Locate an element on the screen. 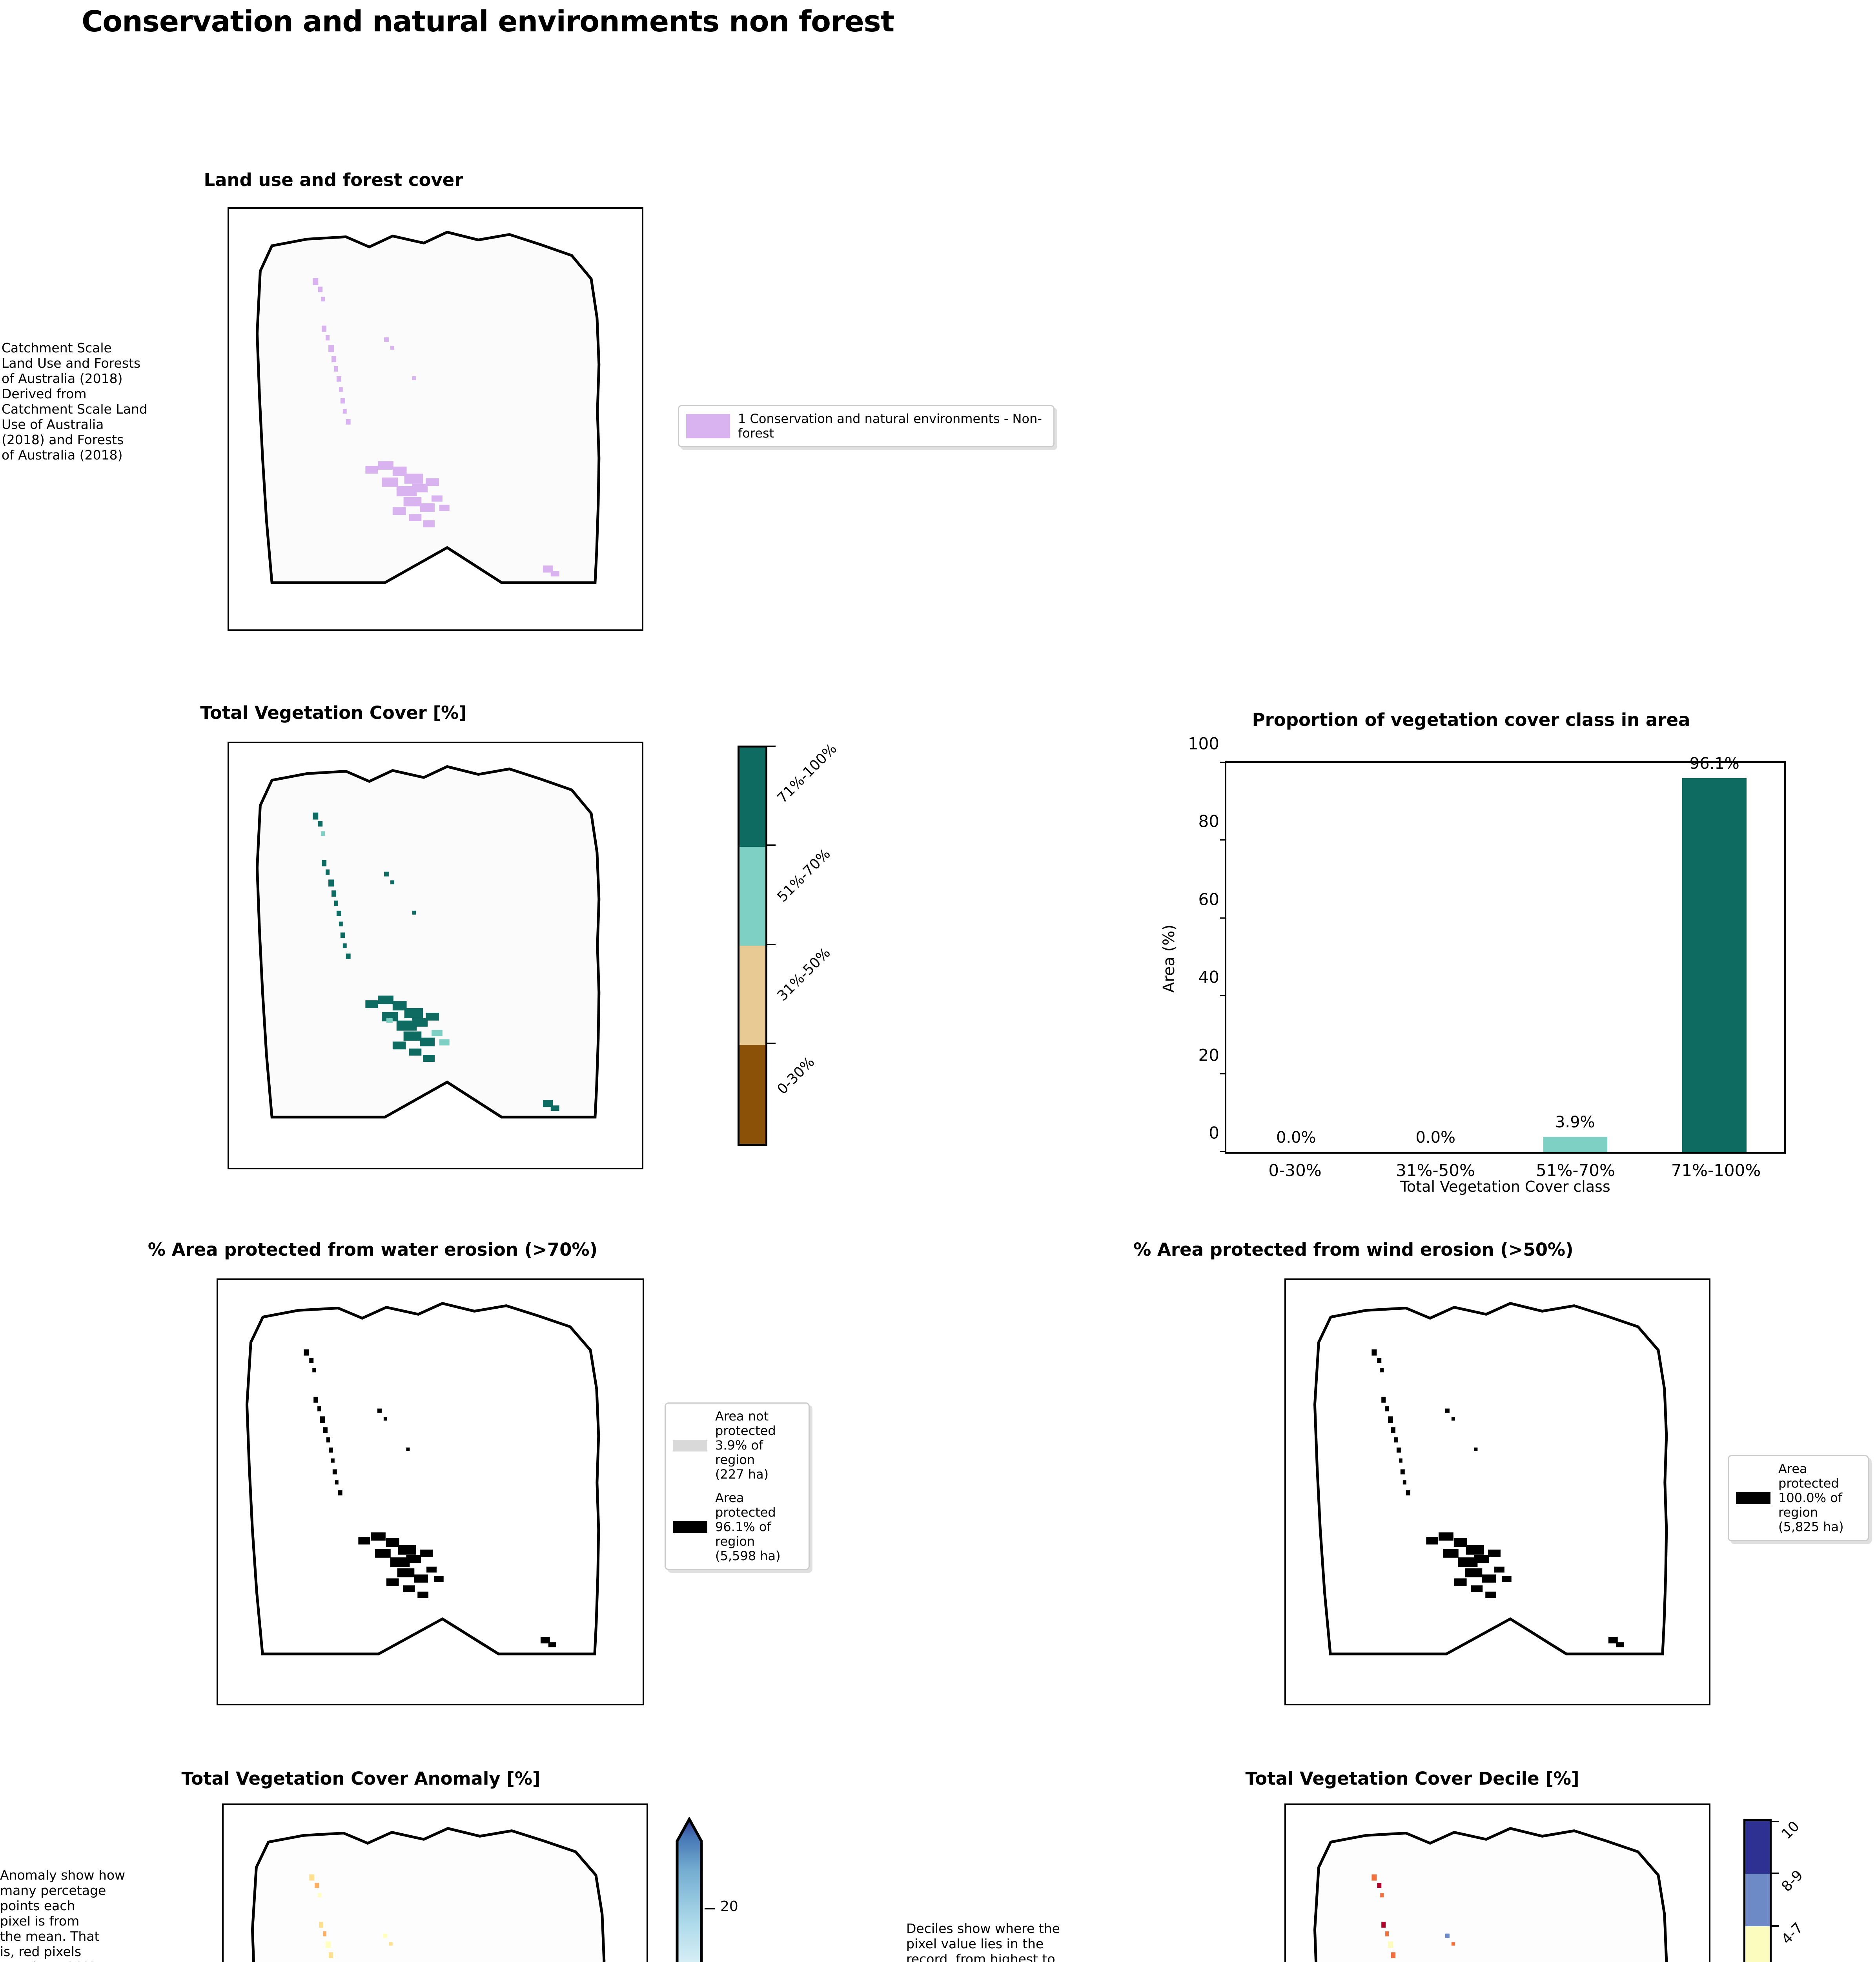 This screenshot has height=1962, width=1876. anomaly-map is located at coordinates (435, 1883).